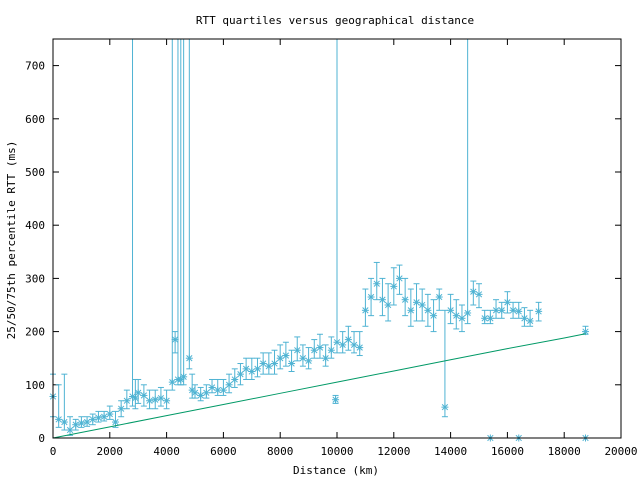 The image size is (640, 480). I want to click on x-tick-label: 10000, so click(336, 451).